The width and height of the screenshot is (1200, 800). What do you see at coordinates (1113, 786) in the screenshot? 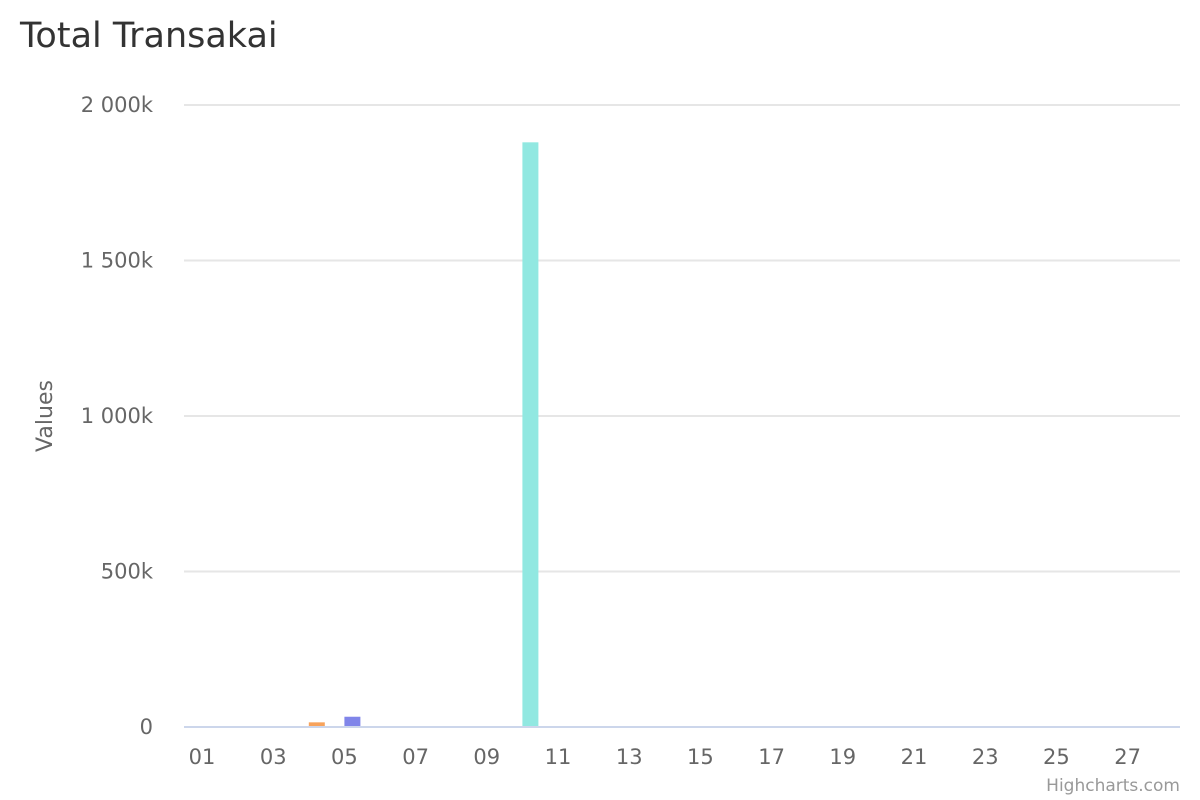
I see `credits-link: Highcharts.com` at bounding box center [1113, 786].